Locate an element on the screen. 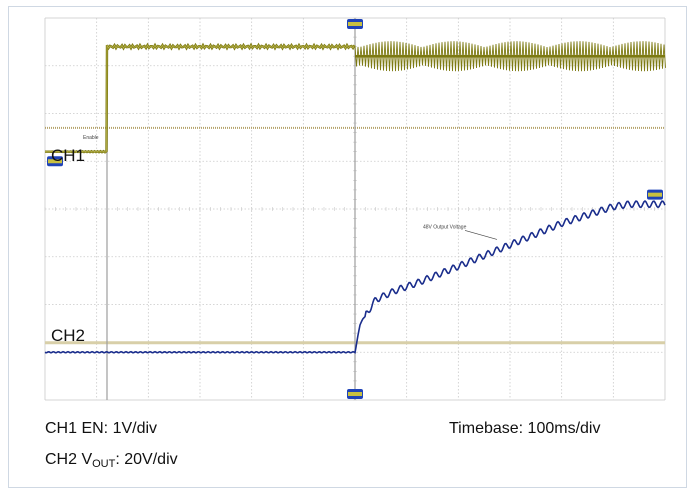 The height and width of the screenshot is (494, 695). legend-ch2-sub: OUT is located at coordinates (104, 464).